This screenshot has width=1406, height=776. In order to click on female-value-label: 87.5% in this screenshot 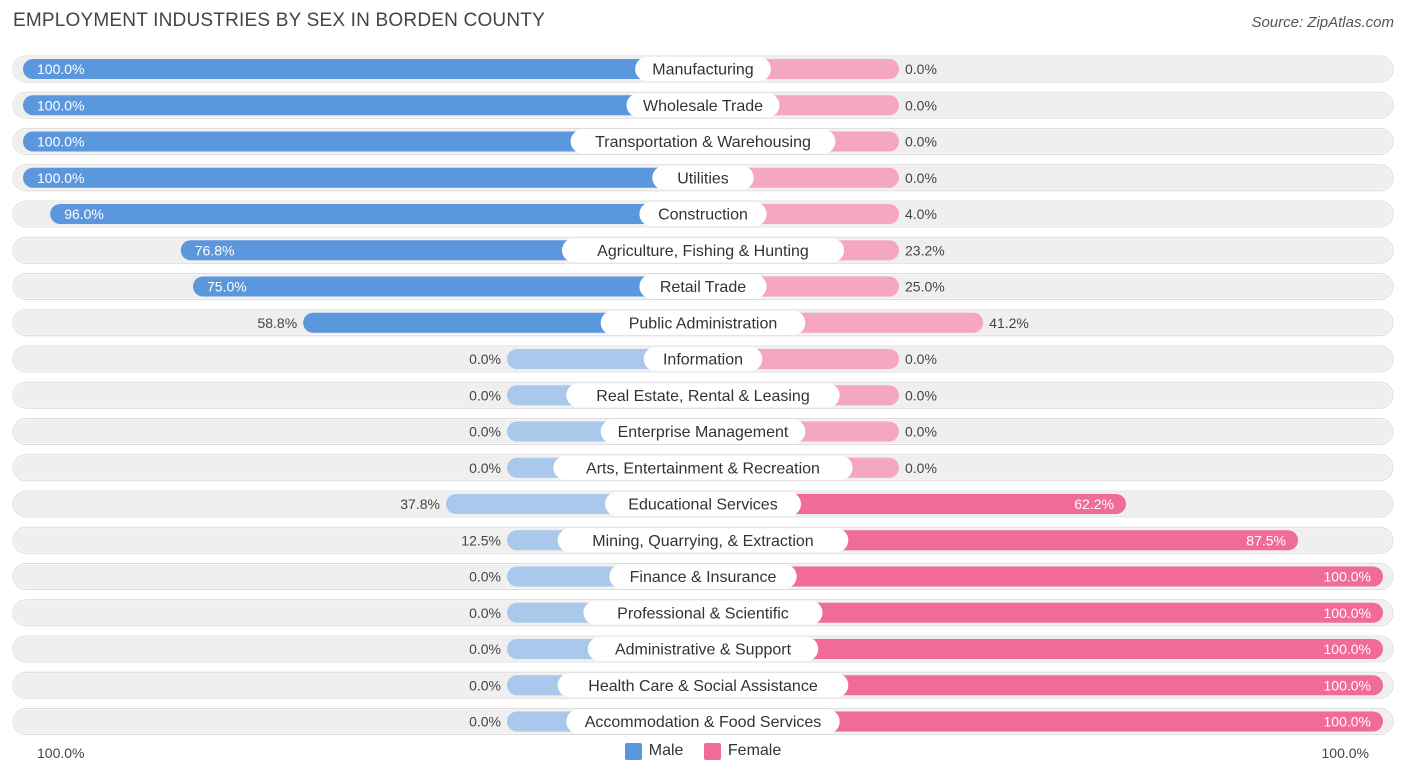, I will do `click(1266, 540)`.